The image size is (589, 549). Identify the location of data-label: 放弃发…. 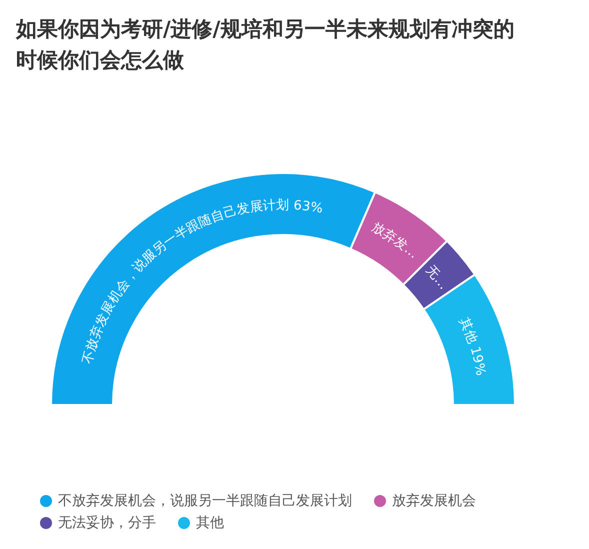
(394, 241).